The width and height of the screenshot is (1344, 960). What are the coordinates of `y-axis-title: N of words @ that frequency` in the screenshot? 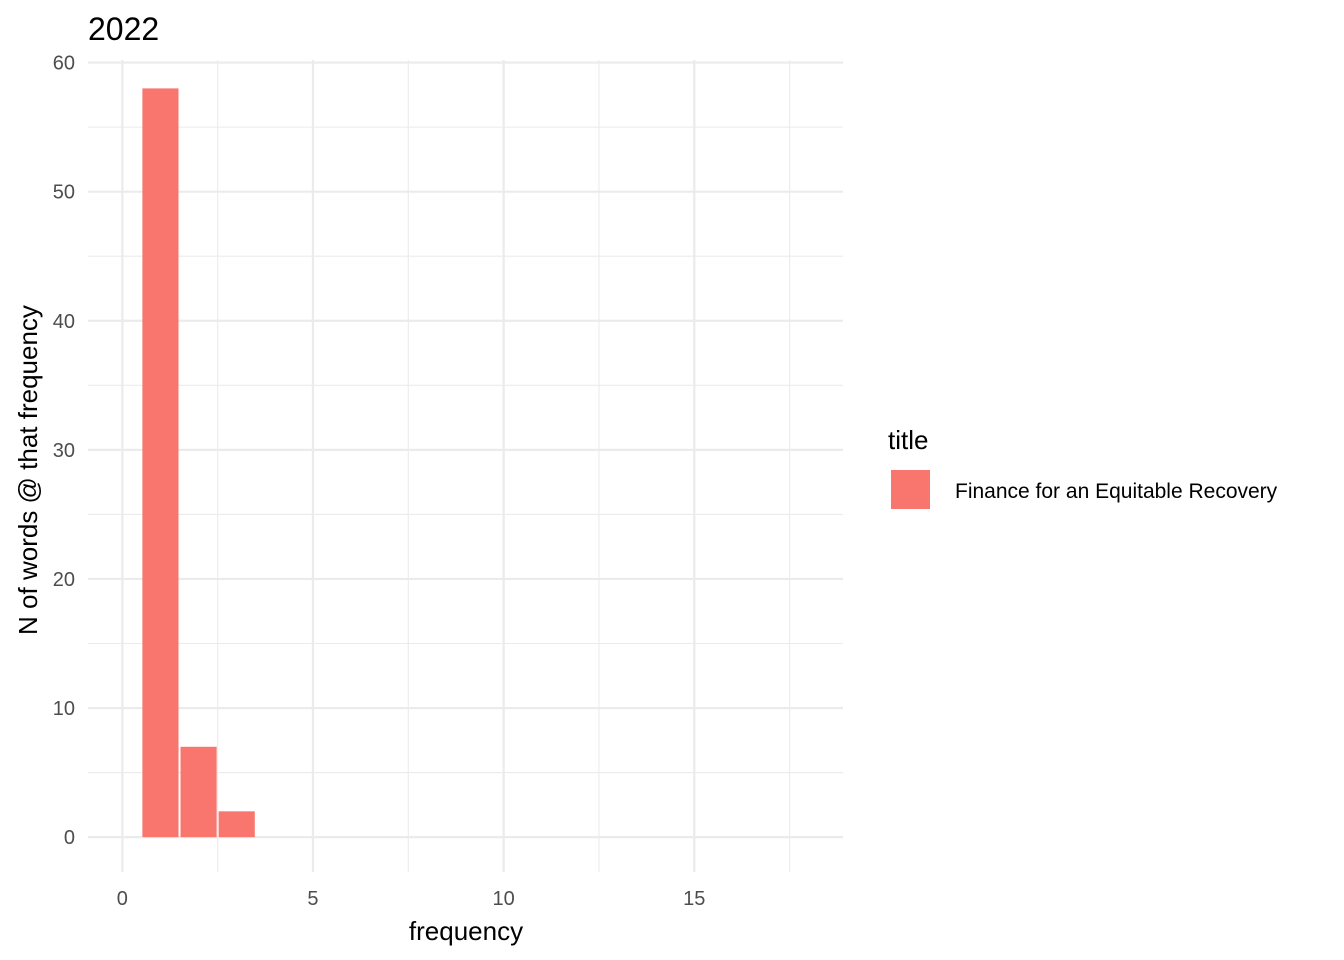 It's located at (28, 470).